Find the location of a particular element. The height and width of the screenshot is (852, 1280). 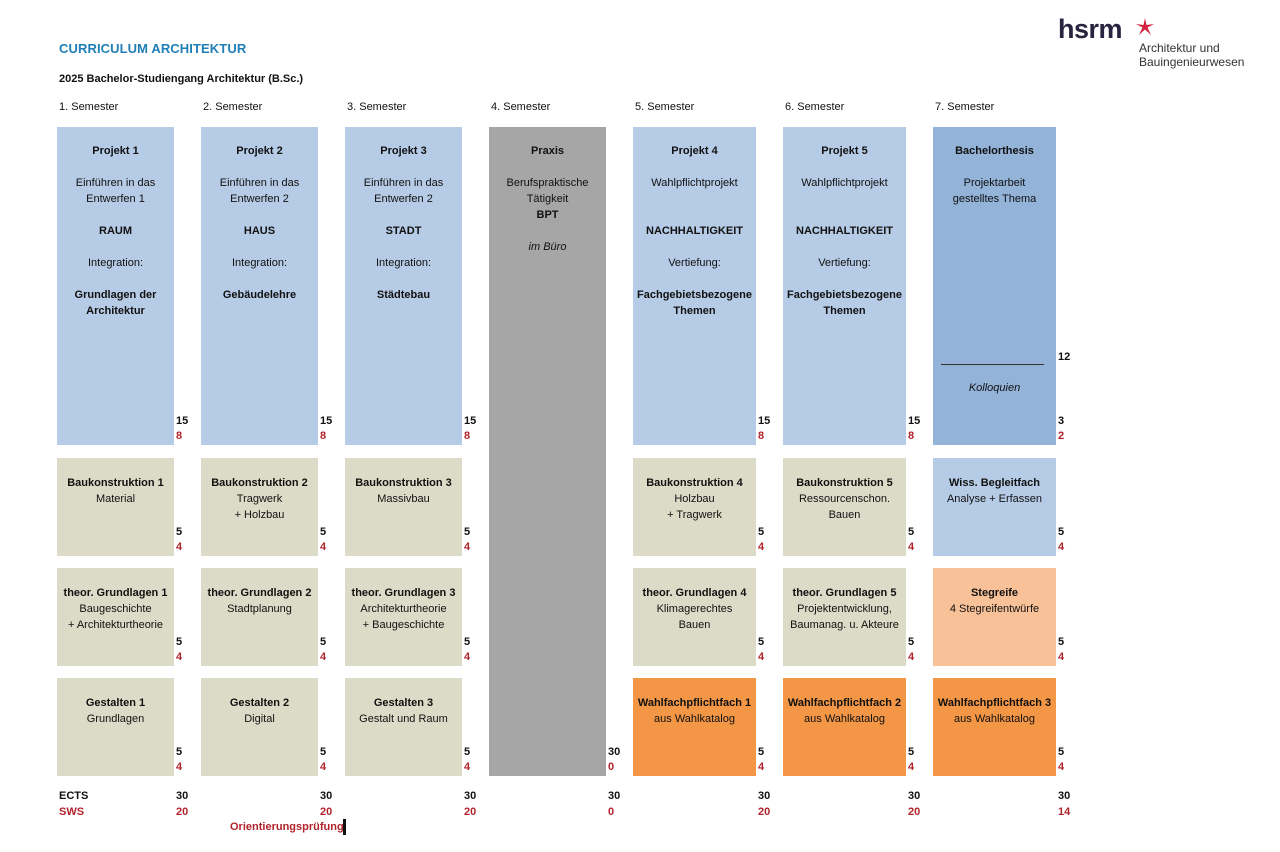

module-wiss-begleitfach: Wiss. Begleitfach Analyse + Erfassen is located at coordinates (994, 507).